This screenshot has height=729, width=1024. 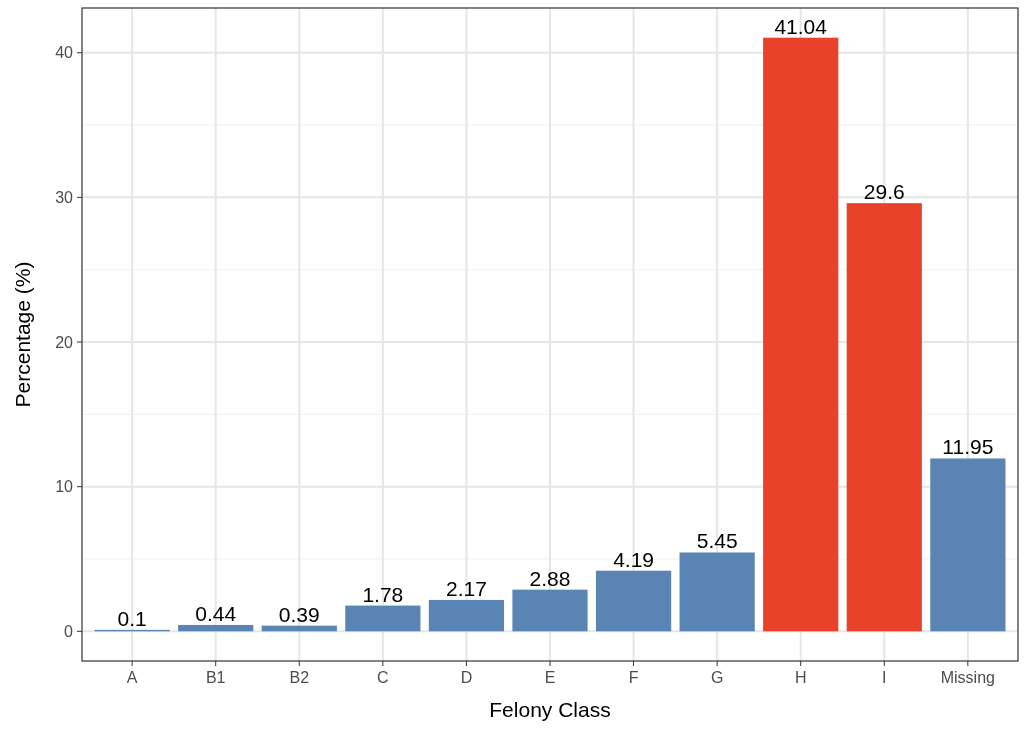 I want to click on y-tick-label: 20, so click(x=64, y=342).